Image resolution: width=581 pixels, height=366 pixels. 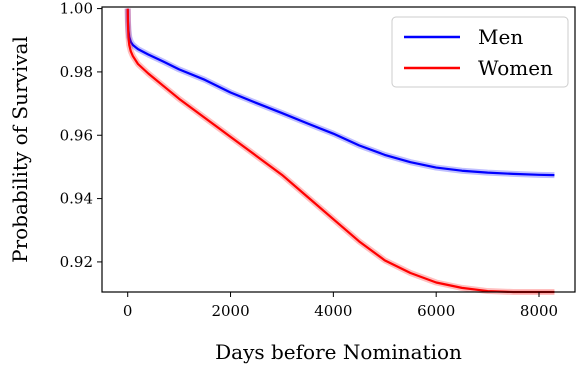 I want to click on y-axis-label: Probability of Survival, so click(x=20, y=149).